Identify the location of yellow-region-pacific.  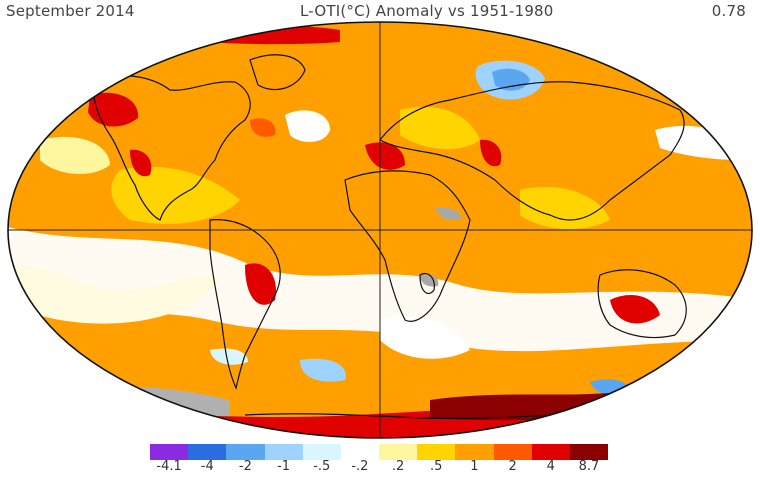
(75, 155).